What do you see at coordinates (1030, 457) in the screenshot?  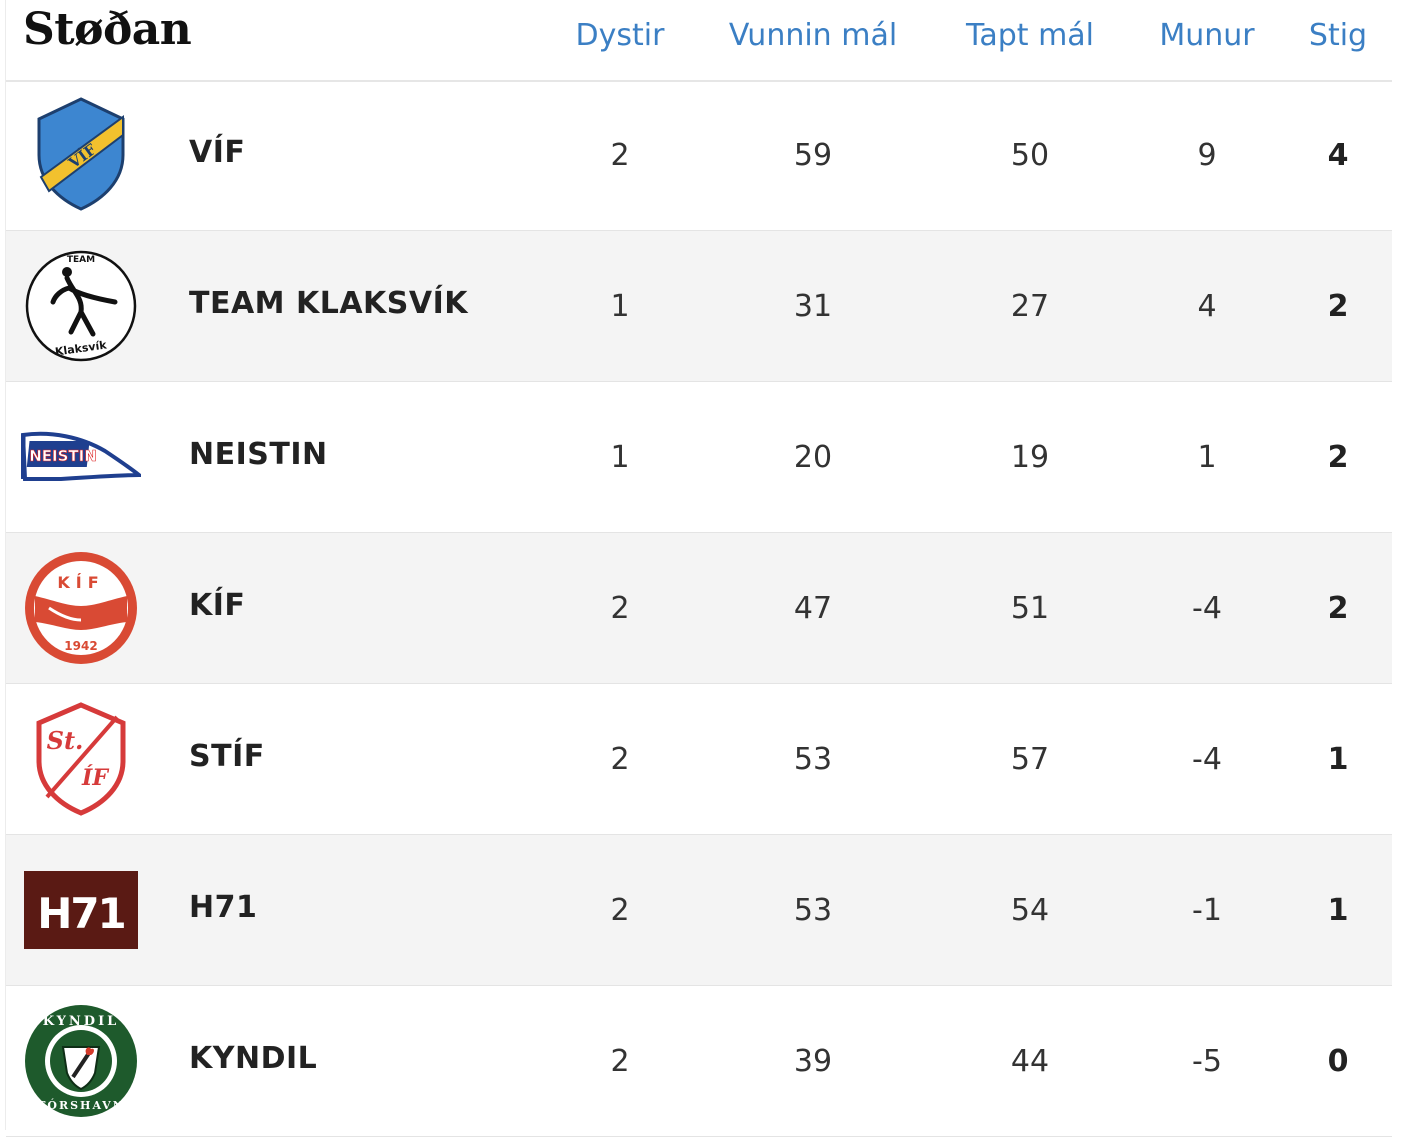 I see `goals-against: 19` at bounding box center [1030, 457].